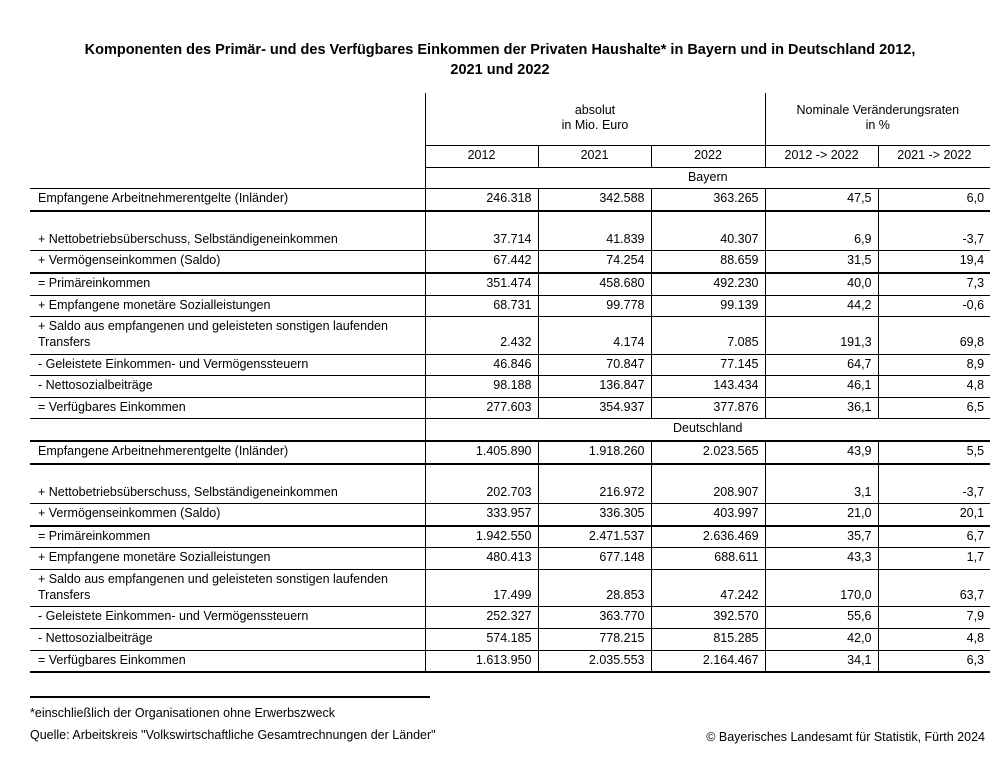 The height and width of the screenshot is (774, 1000). What do you see at coordinates (708, 156) in the screenshot?
I see `year-col-2022: 2022` at bounding box center [708, 156].